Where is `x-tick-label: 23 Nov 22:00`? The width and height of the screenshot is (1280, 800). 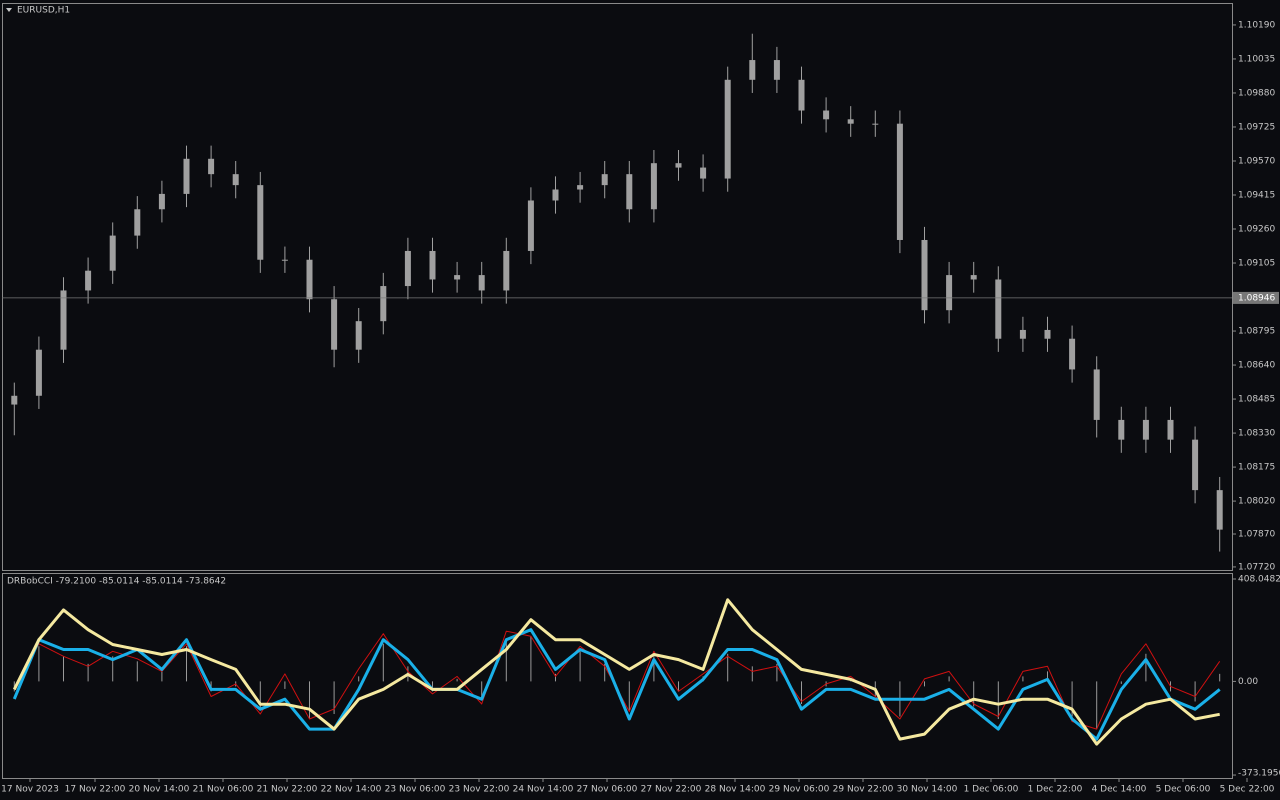
x-tick-label: 23 Nov 22:00 is located at coordinates (479, 790).